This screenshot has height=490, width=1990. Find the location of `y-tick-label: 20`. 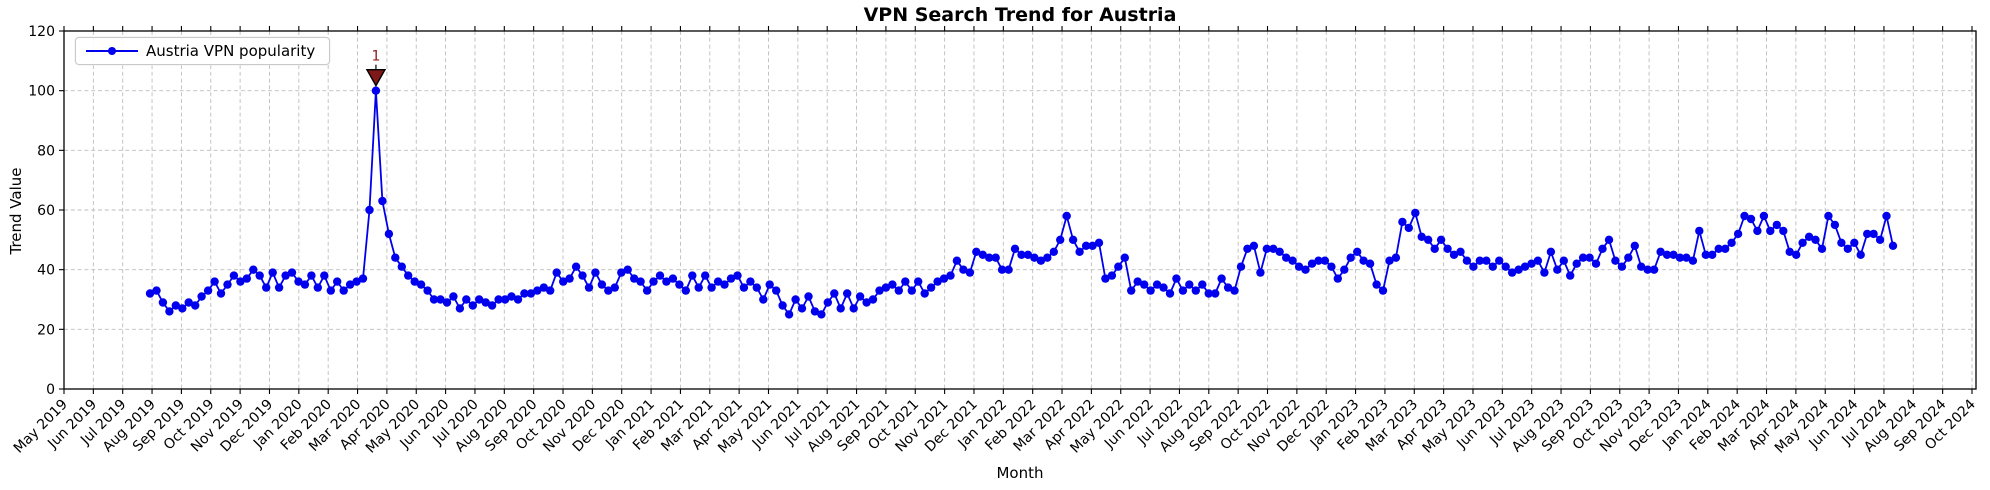

y-tick-label: 20 is located at coordinates (46, 330).